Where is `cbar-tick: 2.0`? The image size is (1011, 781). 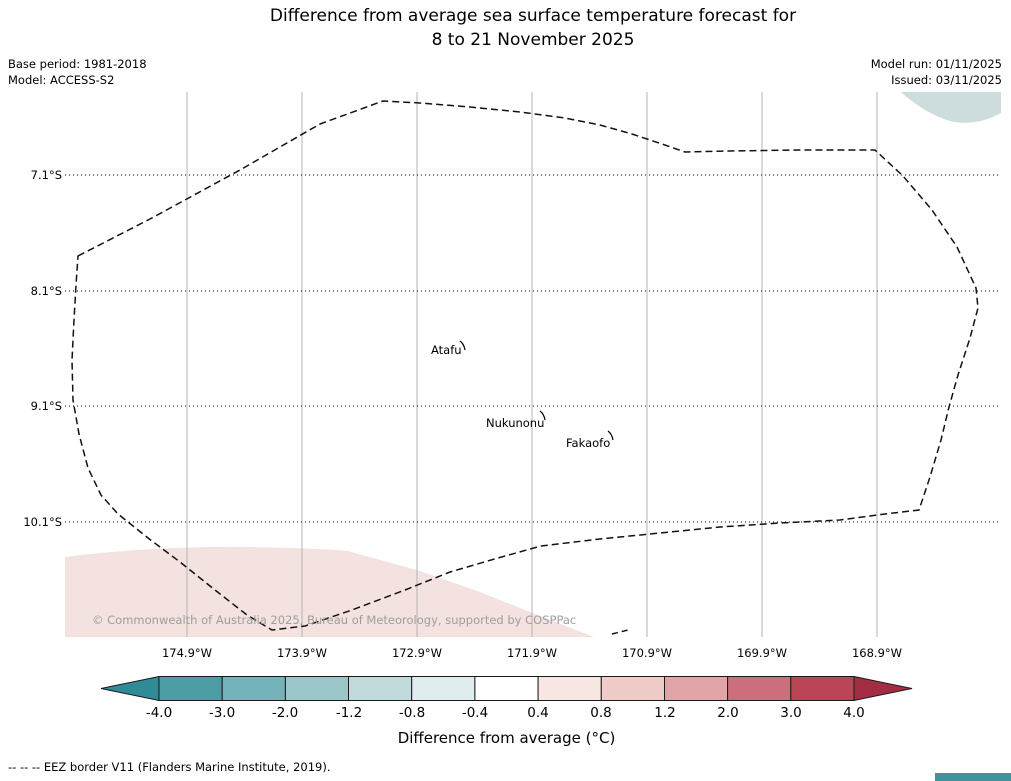 cbar-tick: 2.0 is located at coordinates (728, 713).